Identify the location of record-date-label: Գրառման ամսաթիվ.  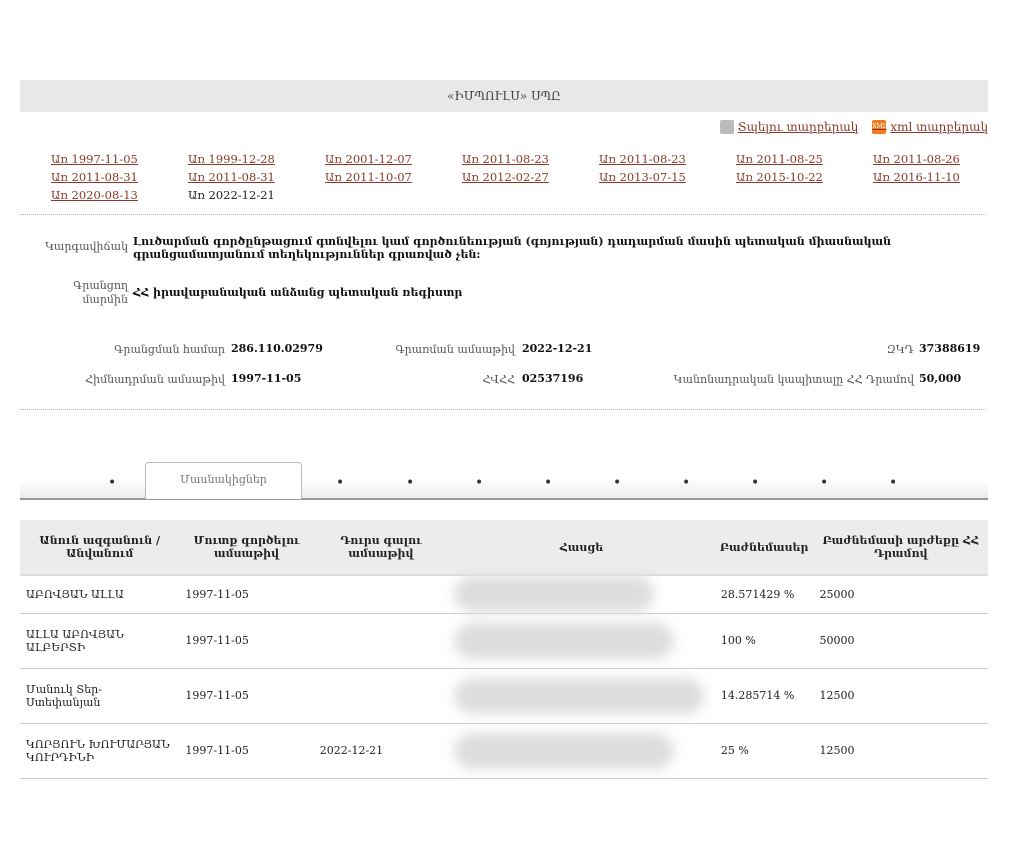
(455, 349).